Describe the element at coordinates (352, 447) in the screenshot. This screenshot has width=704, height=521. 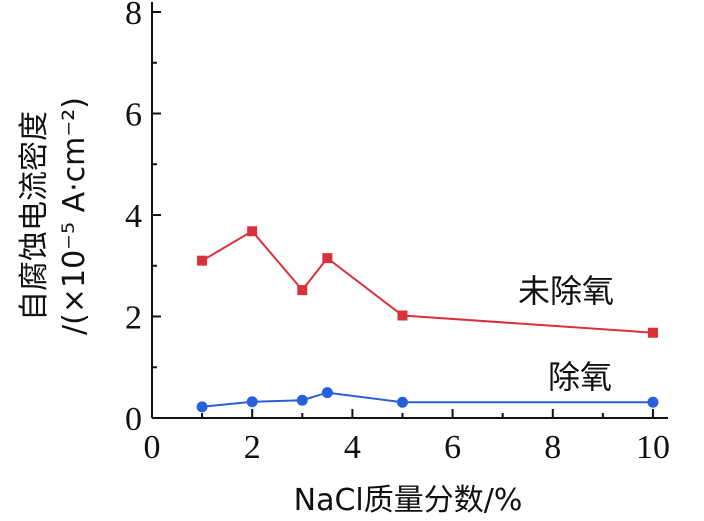
I see `x-tick-label: 4` at that location.